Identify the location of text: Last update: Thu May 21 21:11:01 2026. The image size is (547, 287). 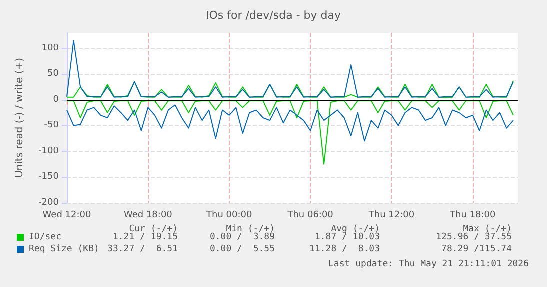
(428, 265).